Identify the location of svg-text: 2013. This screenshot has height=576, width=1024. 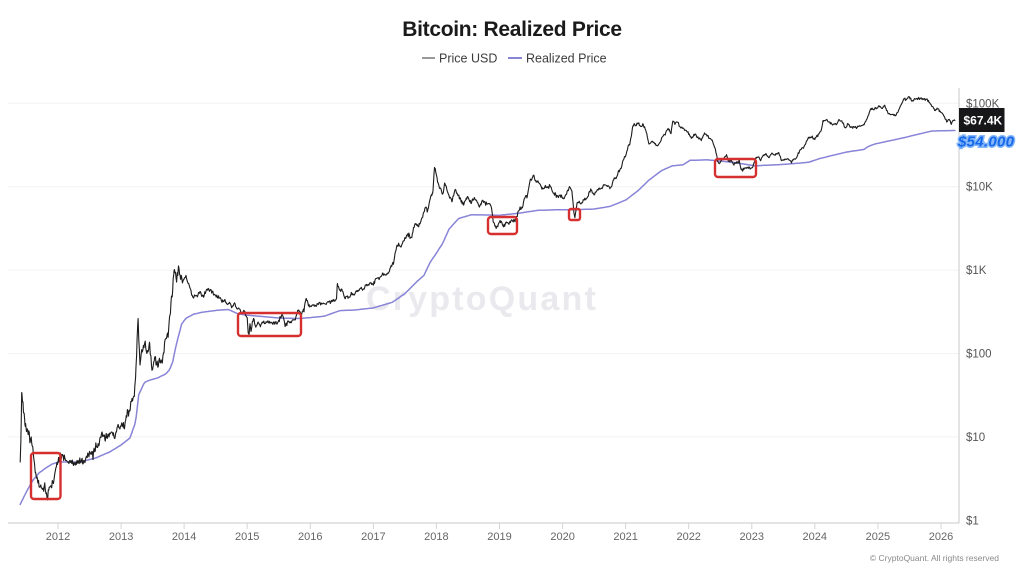
(121, 537).